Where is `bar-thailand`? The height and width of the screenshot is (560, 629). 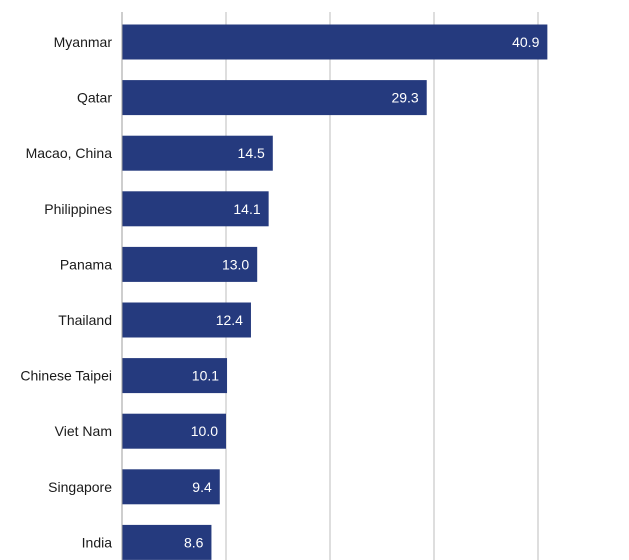 bar-thailand is located at coordinates (186, 320).